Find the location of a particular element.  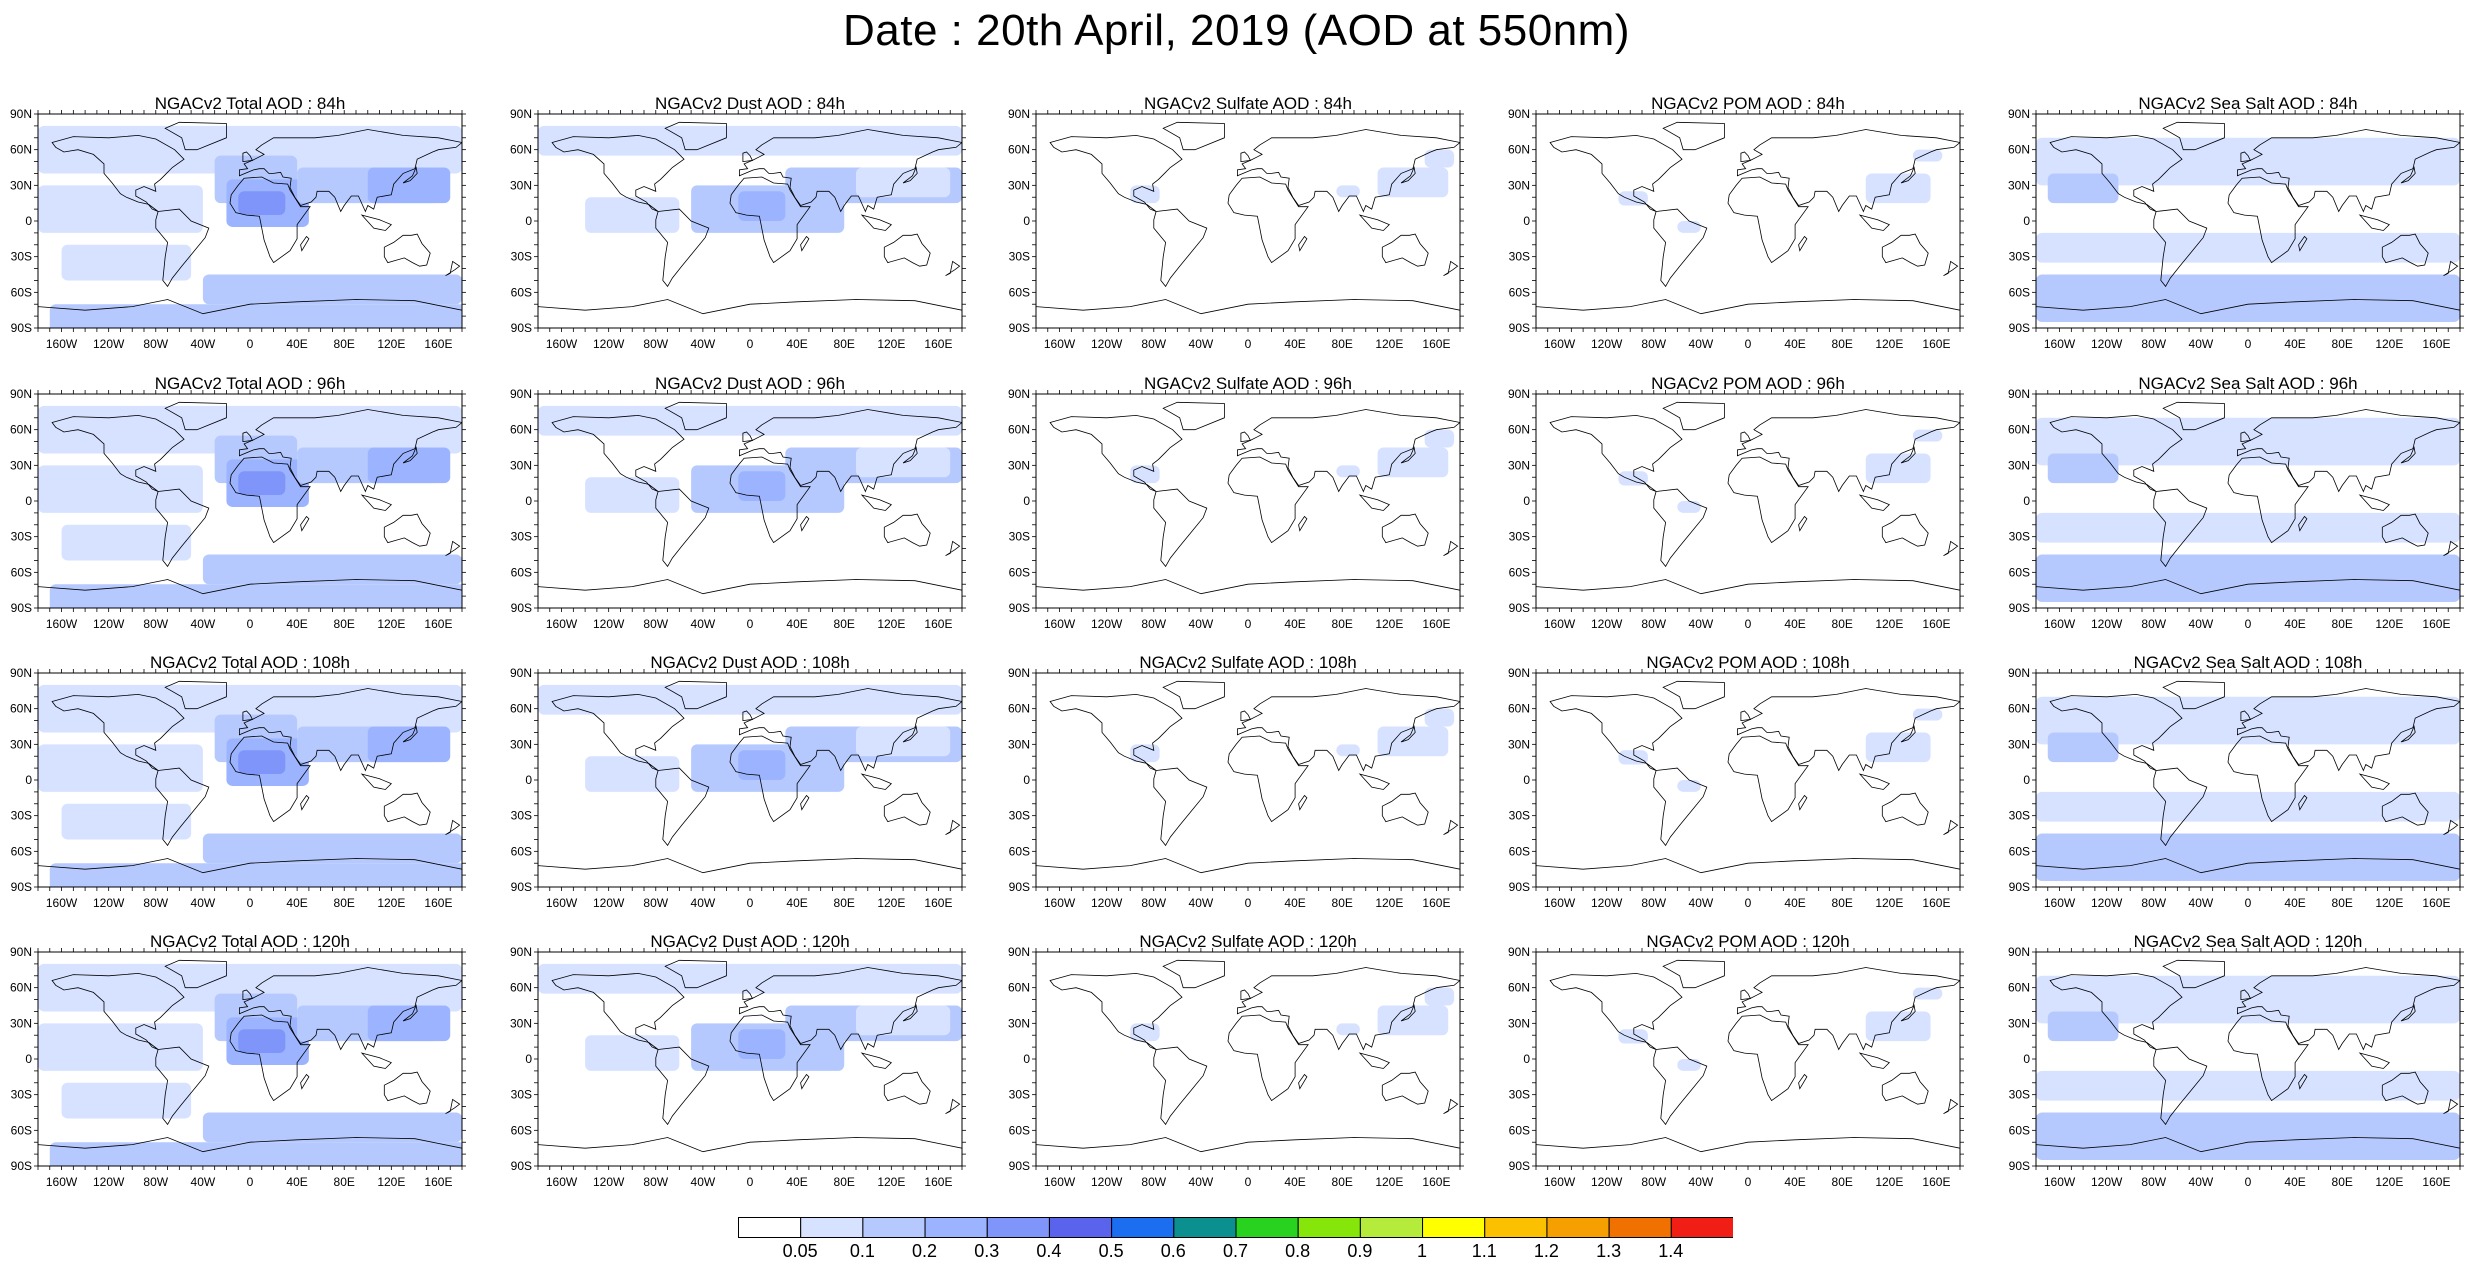

colorbar-tick-label: 1 is located at coordinates (1422, 1251).